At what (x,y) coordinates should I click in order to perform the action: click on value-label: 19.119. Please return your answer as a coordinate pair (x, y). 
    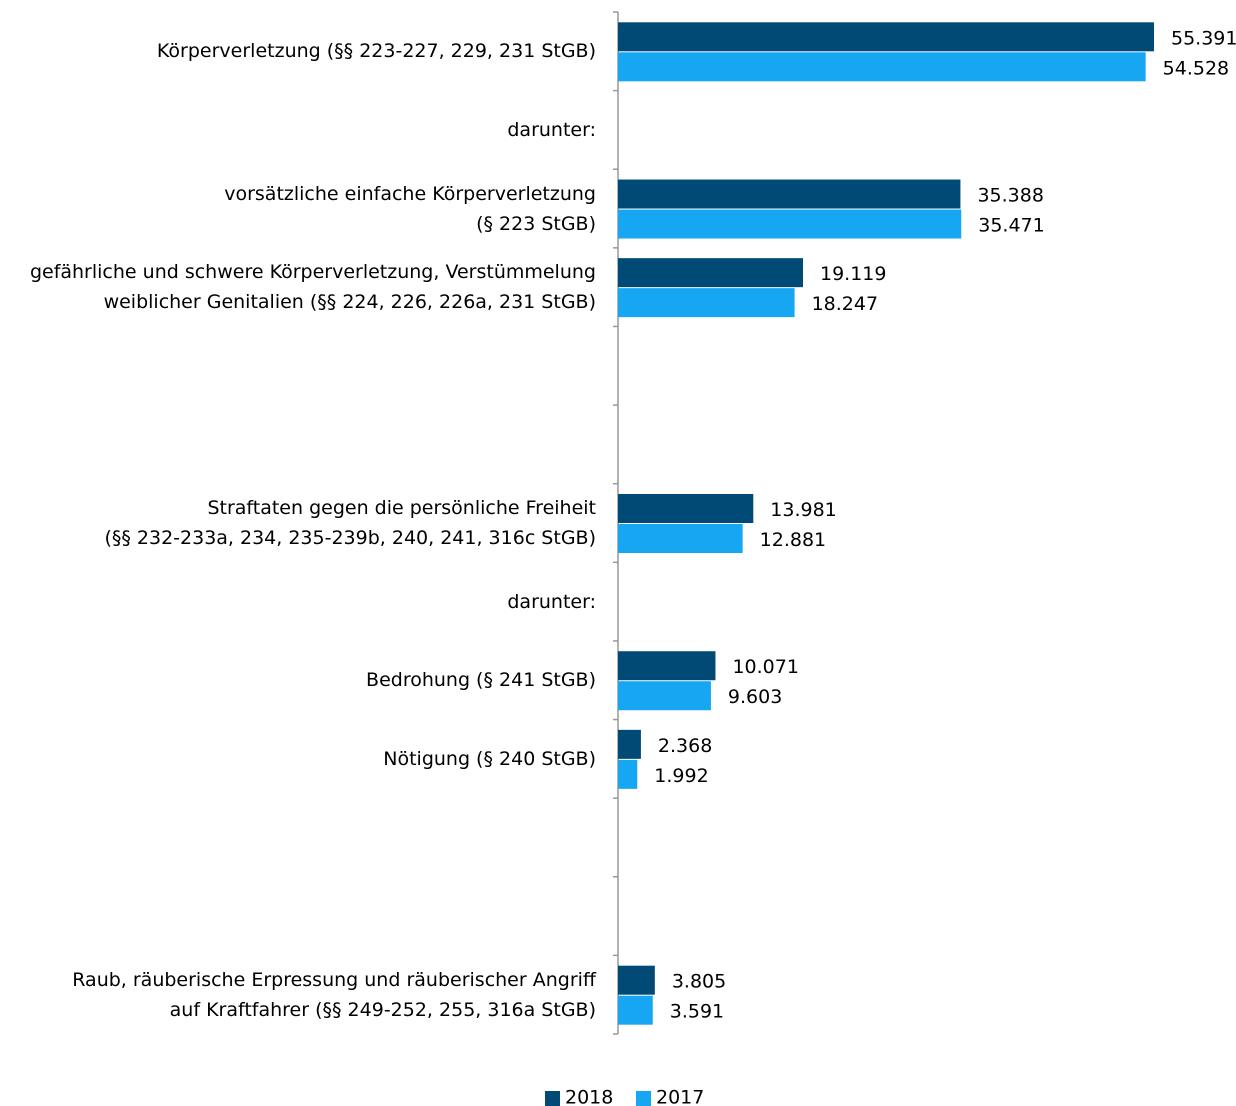
    Looking at the image, I should click on (853, 274).